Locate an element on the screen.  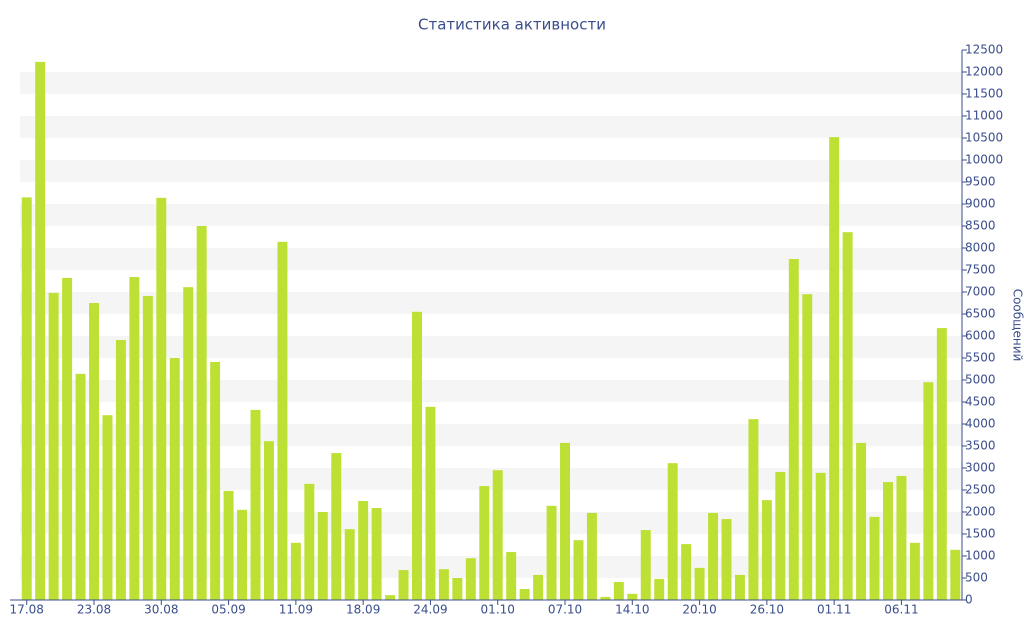
y-tick-label: 11000 is located at coordinates (984, 116).